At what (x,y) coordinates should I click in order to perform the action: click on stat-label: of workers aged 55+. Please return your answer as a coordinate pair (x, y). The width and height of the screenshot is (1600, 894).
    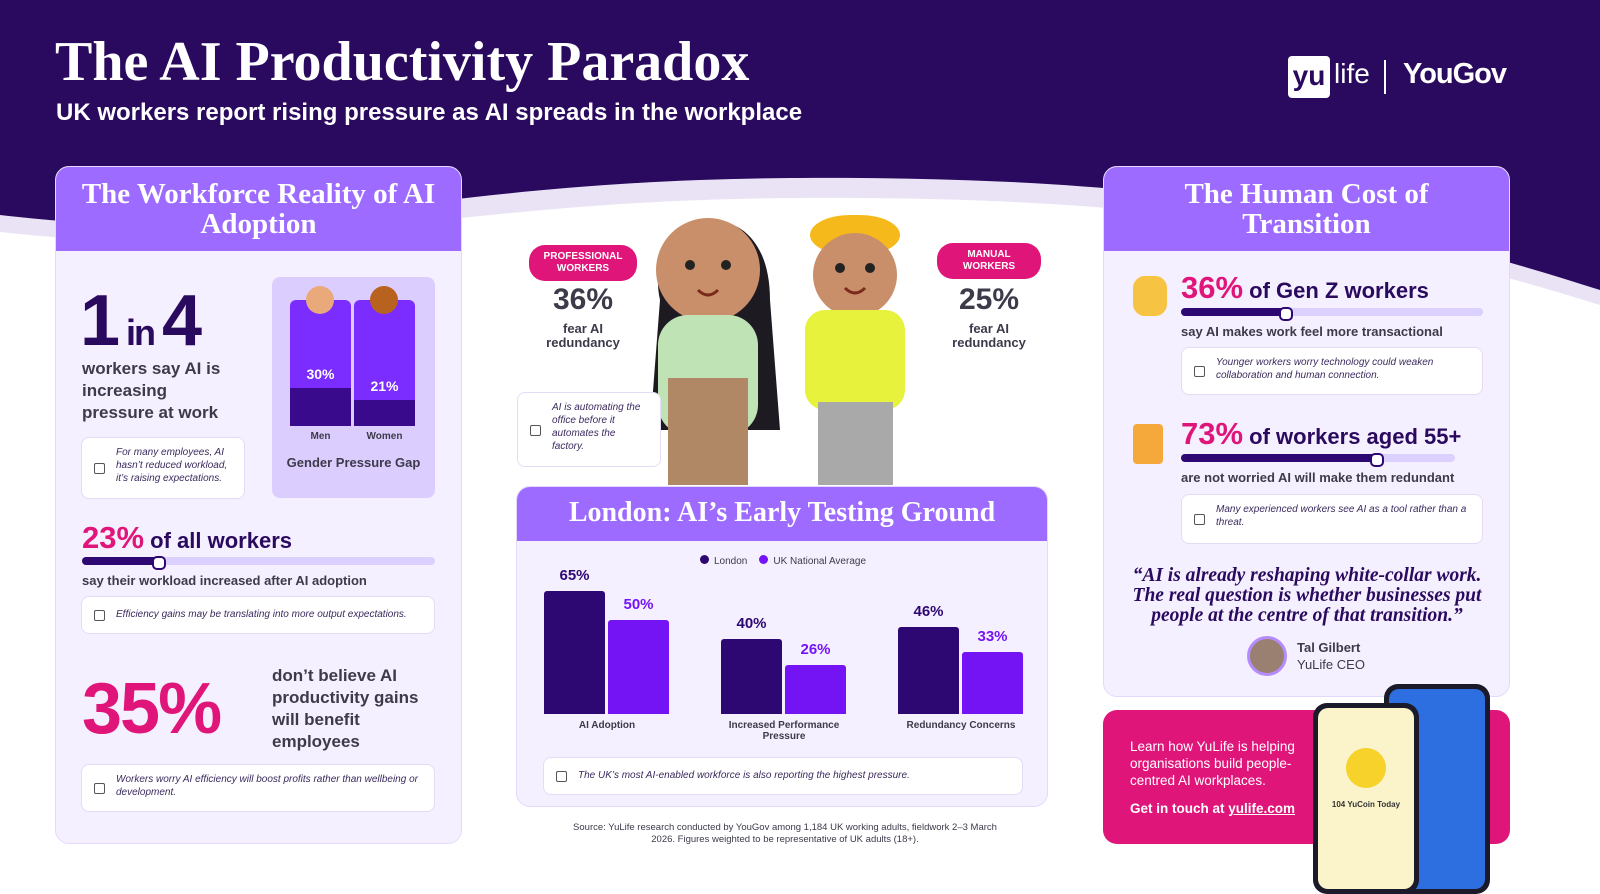
    Looking at the image, I should click on (1355, 436).